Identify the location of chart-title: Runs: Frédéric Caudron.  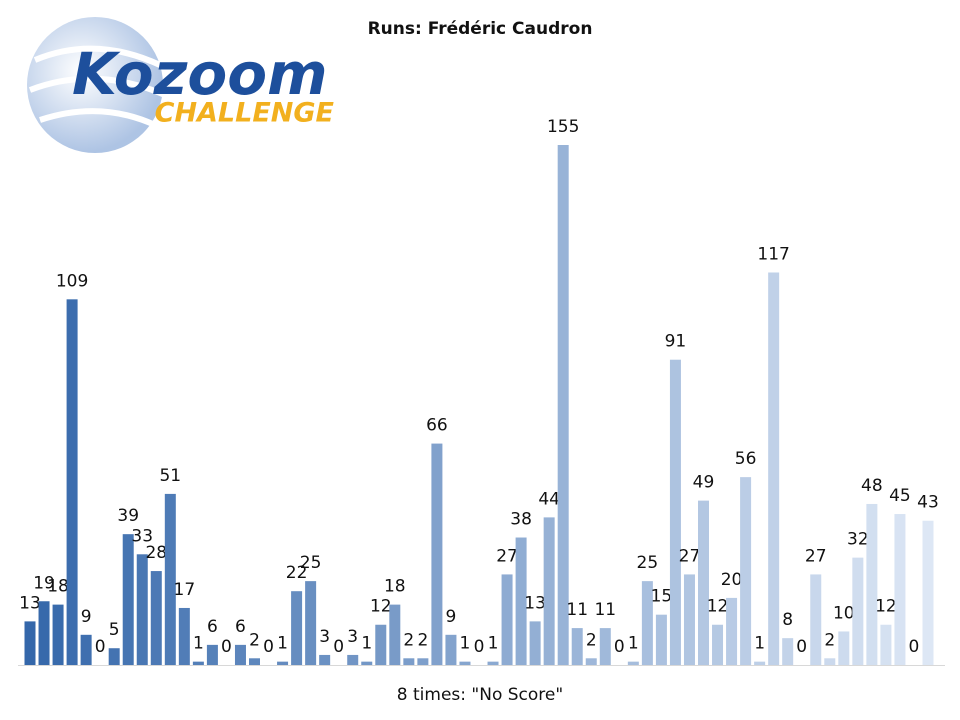
(480, 29).